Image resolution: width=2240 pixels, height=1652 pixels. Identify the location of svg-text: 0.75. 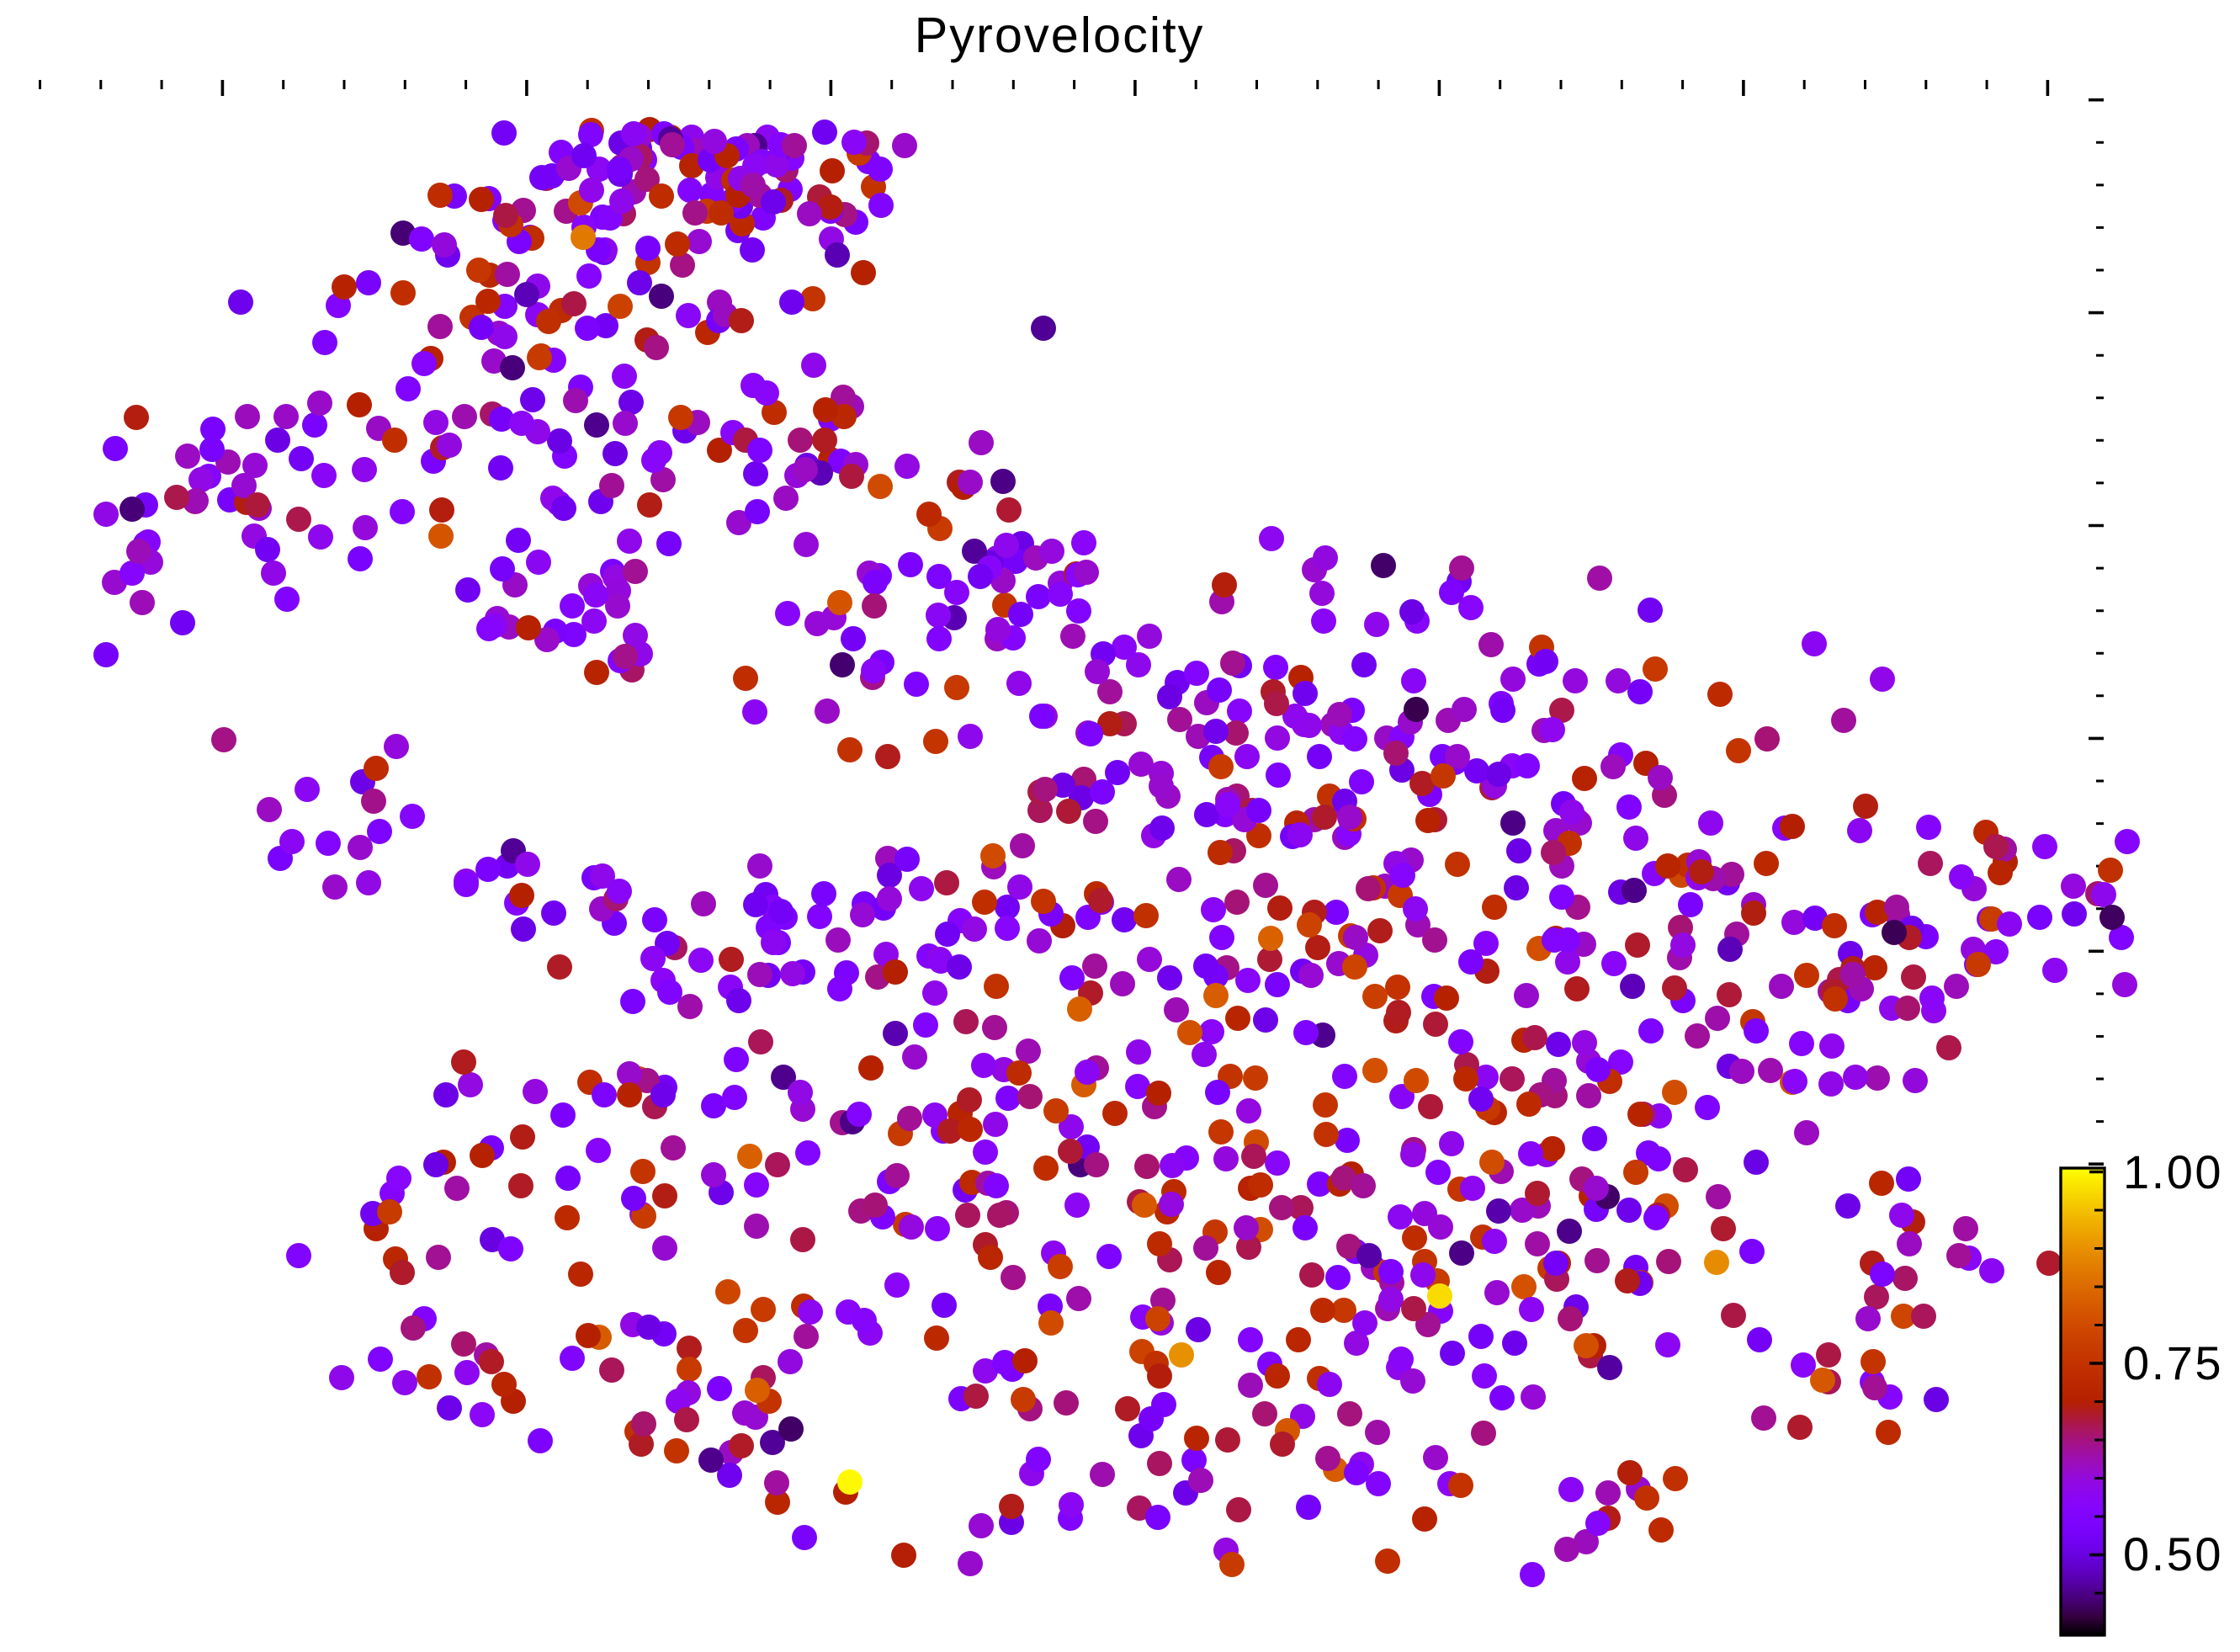
(2173, 1362).